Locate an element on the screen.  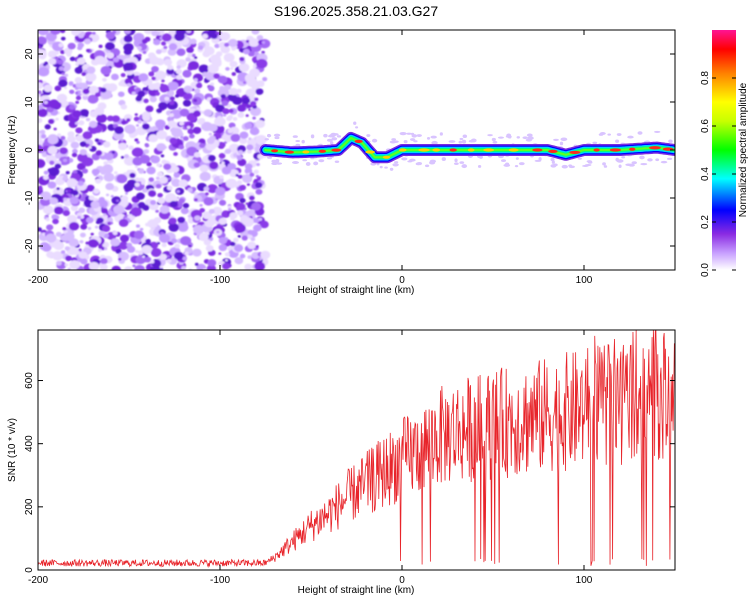
colorbar-tick-label: 0.0 is located at coordinates (705, 270).